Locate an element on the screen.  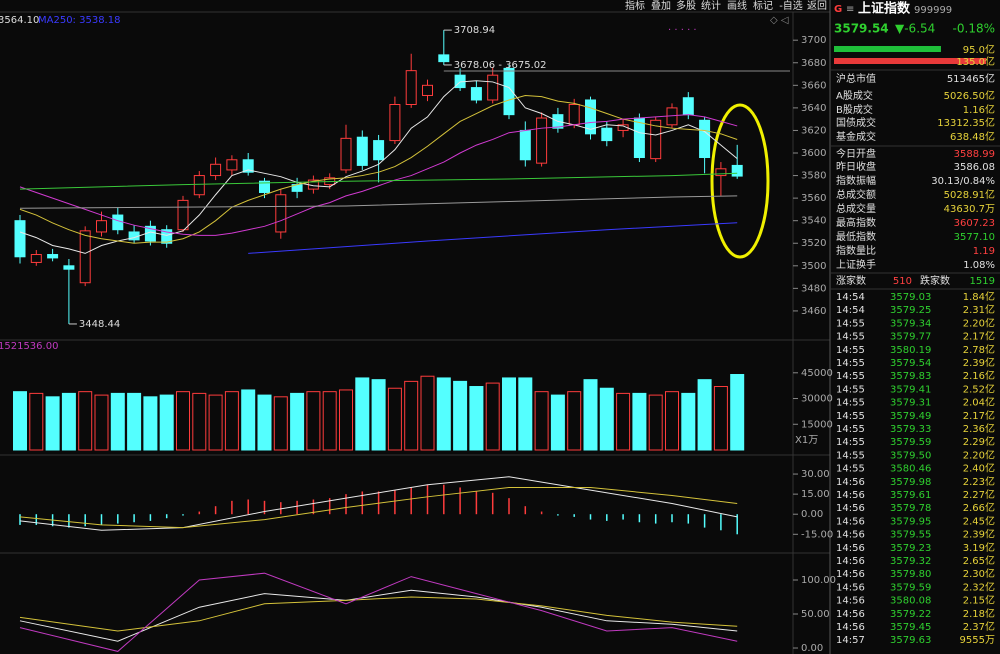
stat-label: 国债成交 is located at coordinates (856, 122).